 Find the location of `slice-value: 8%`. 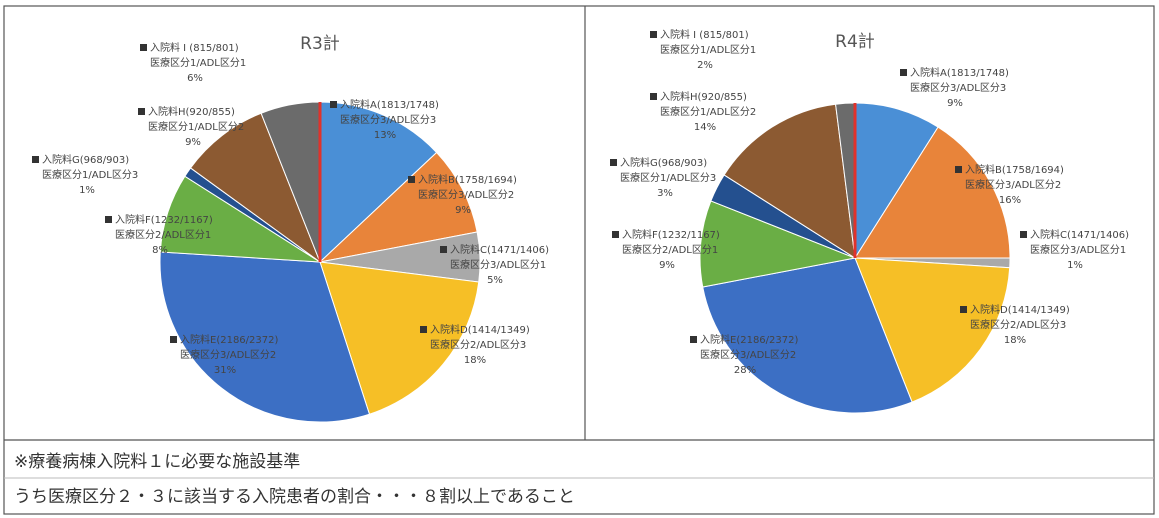

slice-value: 8% is located at coordinates (160, 250).